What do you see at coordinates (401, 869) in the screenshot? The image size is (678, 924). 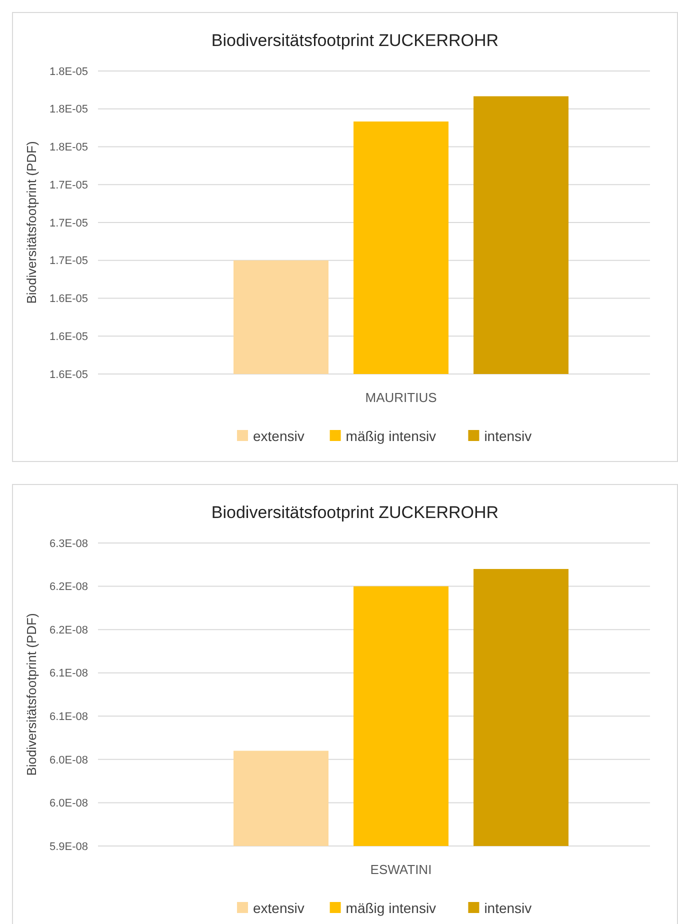 I see `x-tick-label: ESWATINI` at bounding box center [401, 869].